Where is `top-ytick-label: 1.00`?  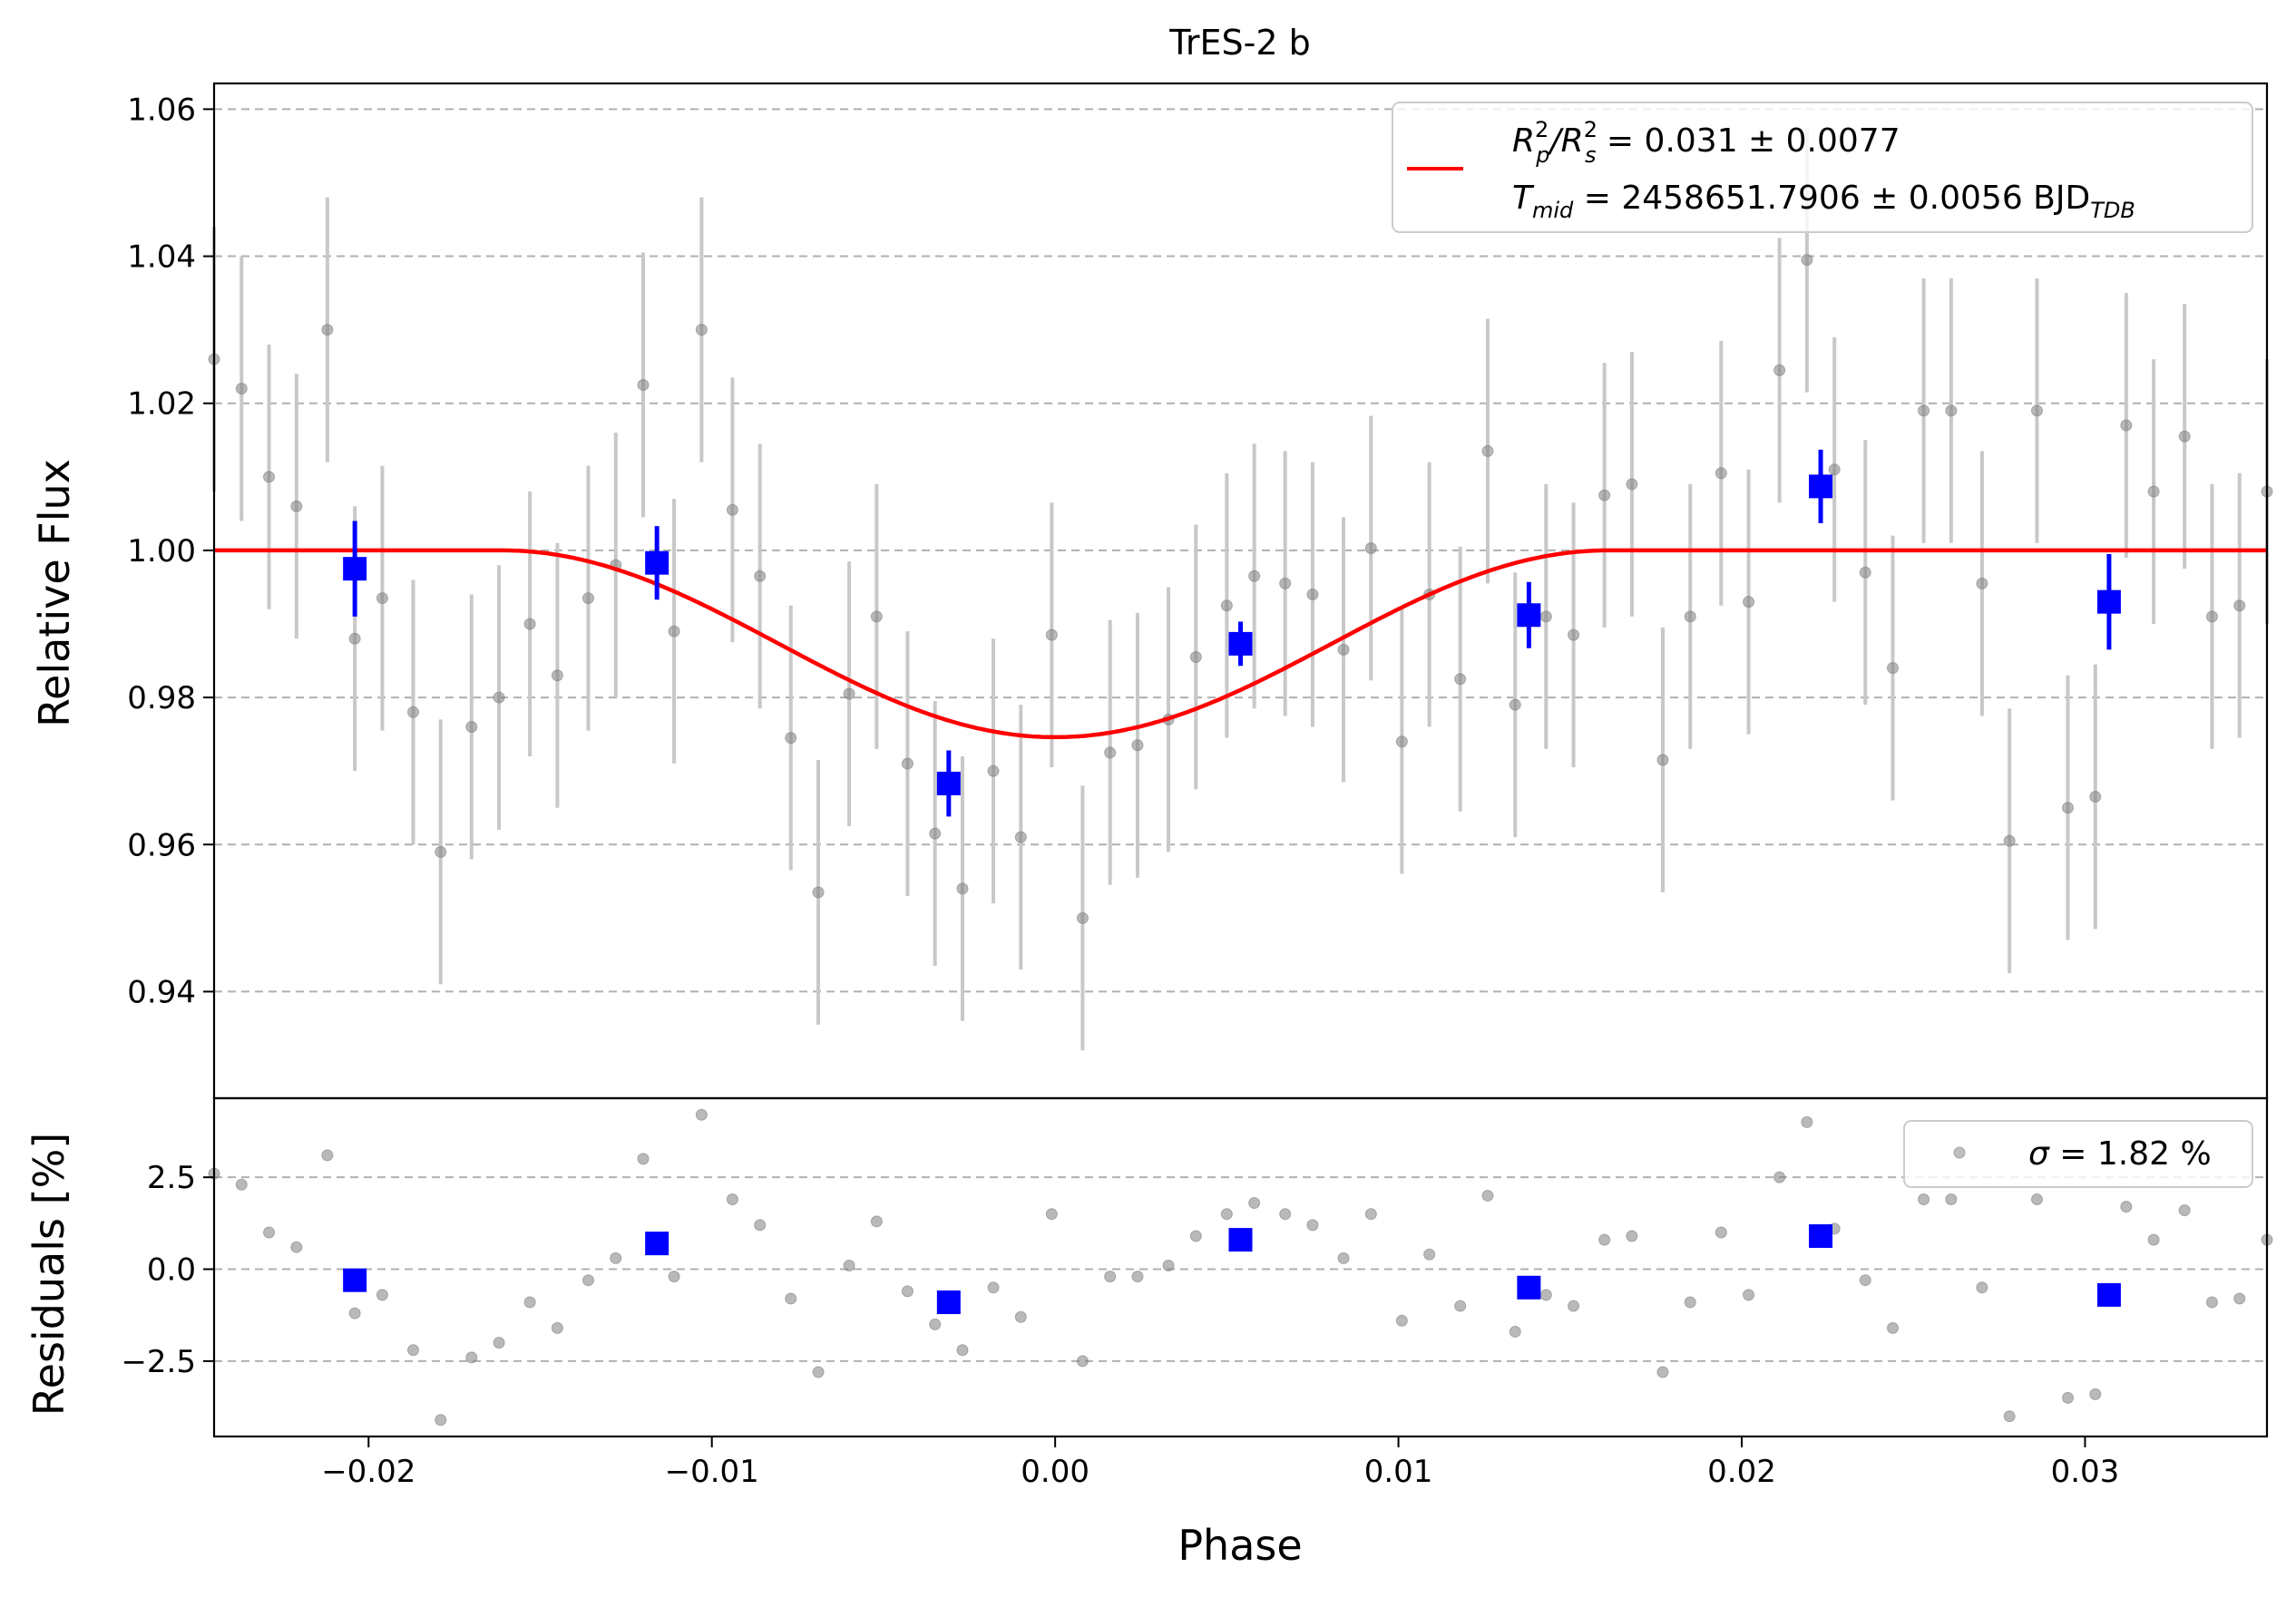 top-ytick-label: 1.00 is located at coordinates (161, 551).